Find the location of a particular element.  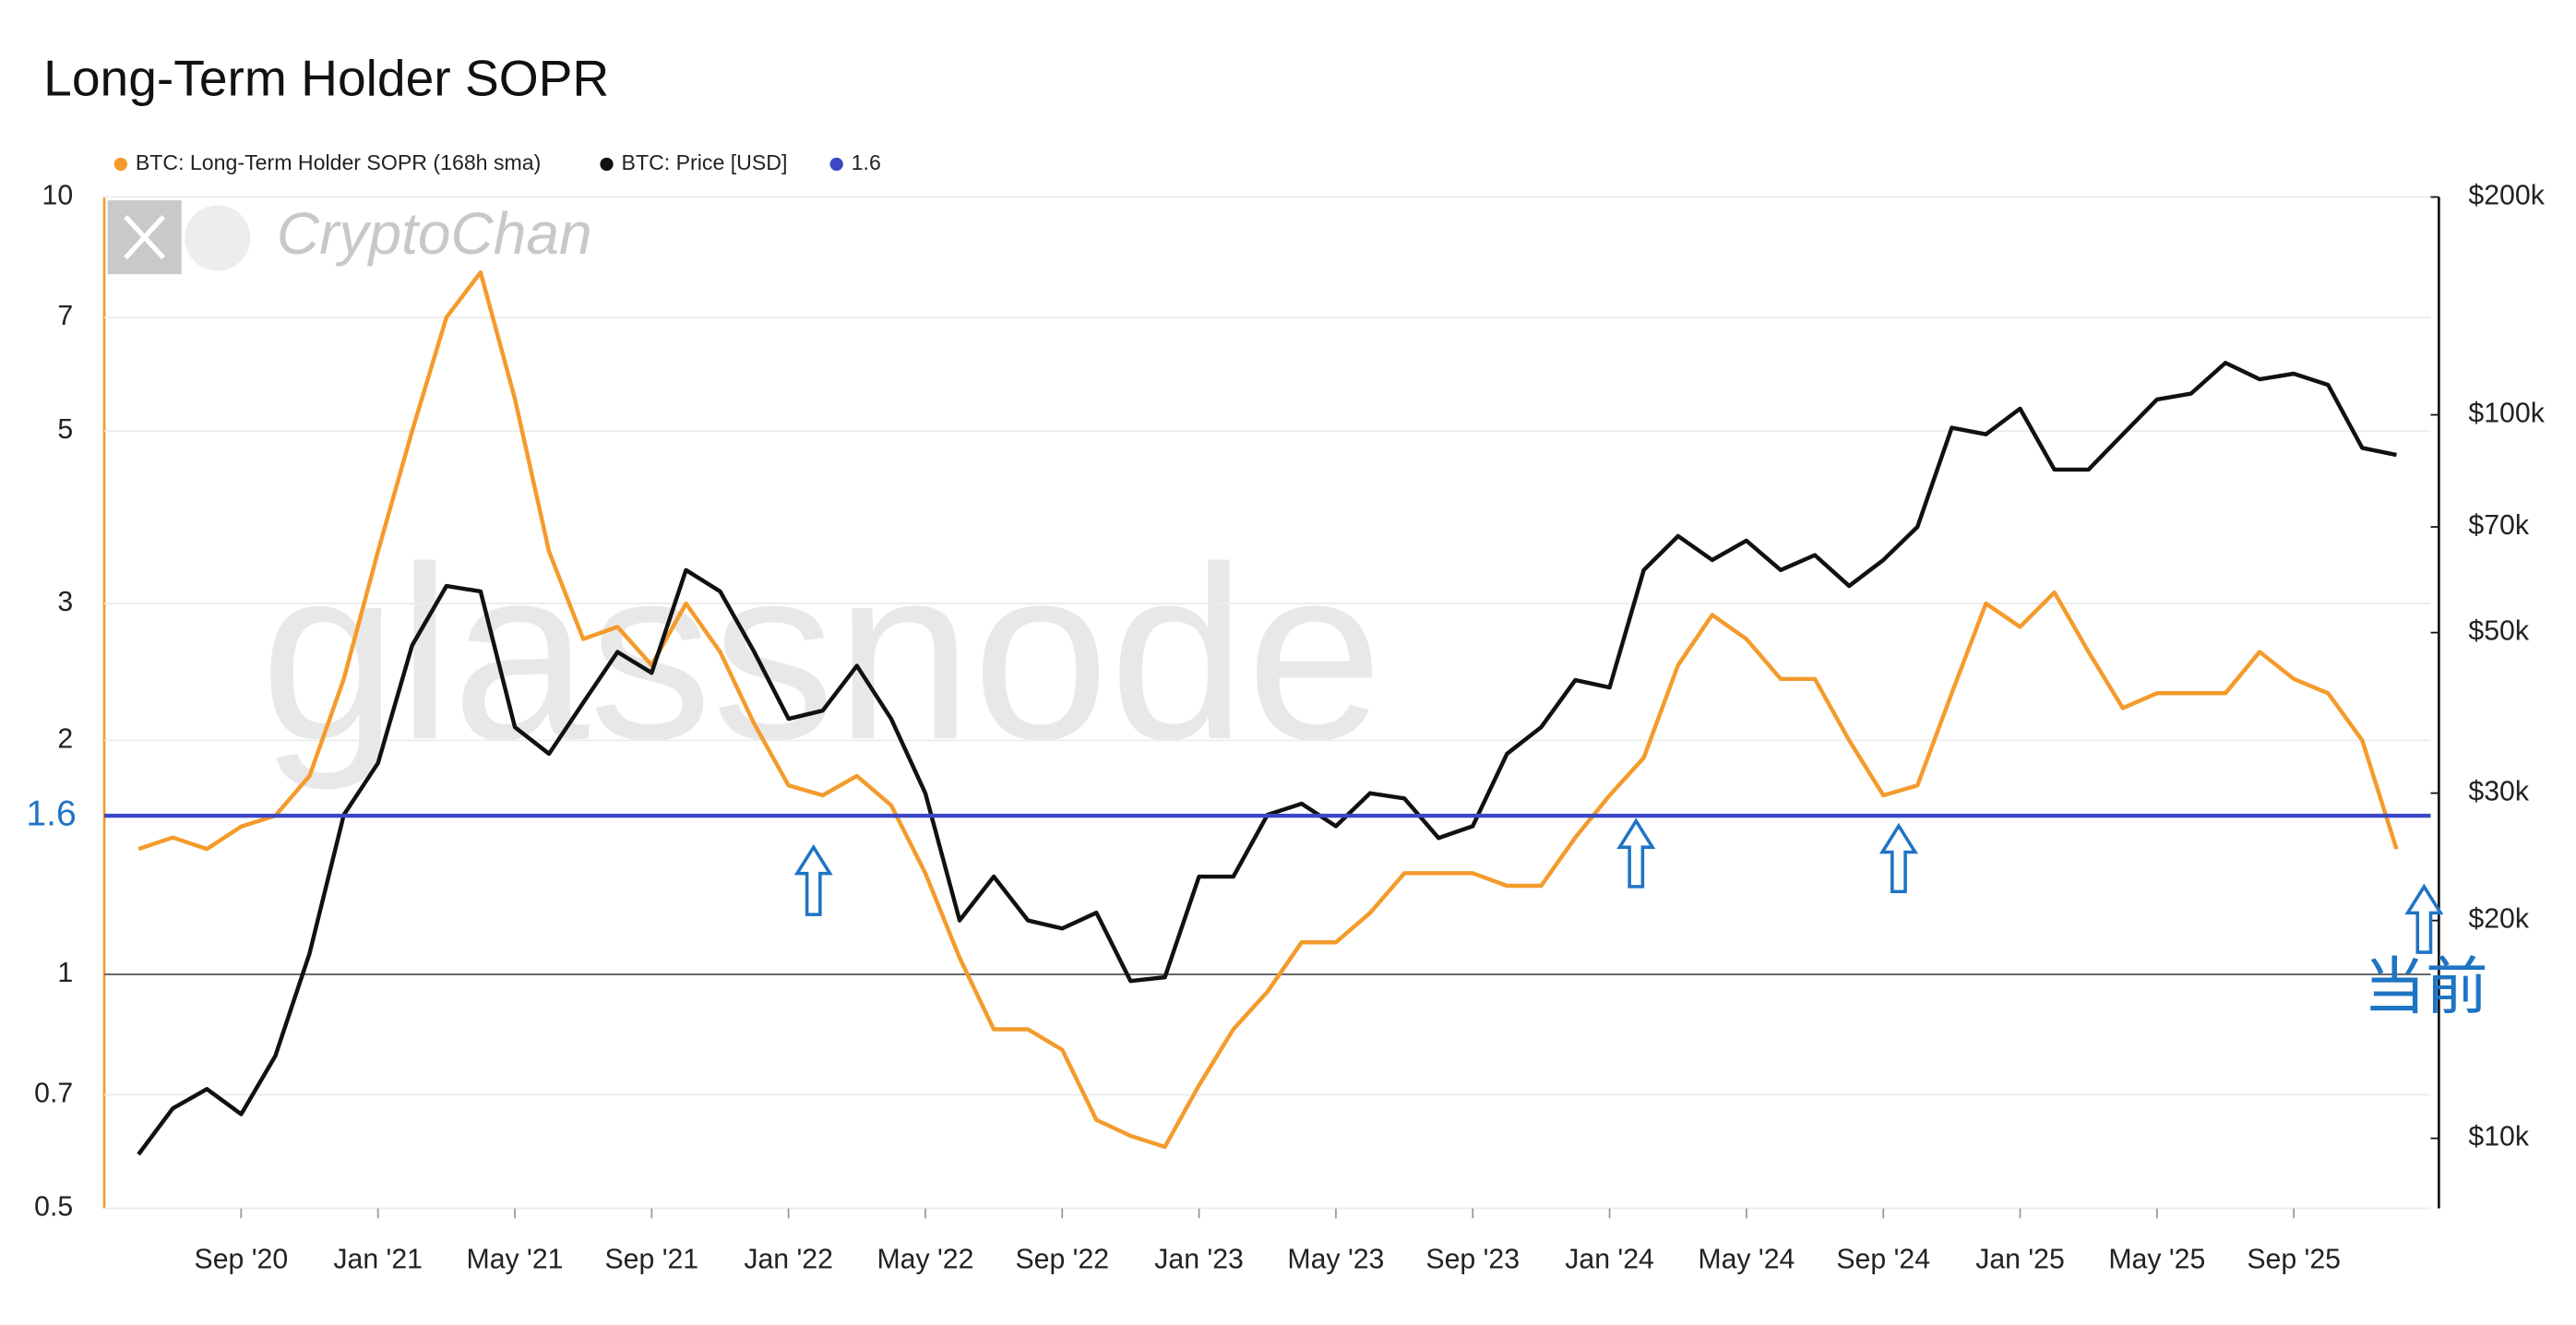

annotation: 当前 is located at coordinates (2426, 987).